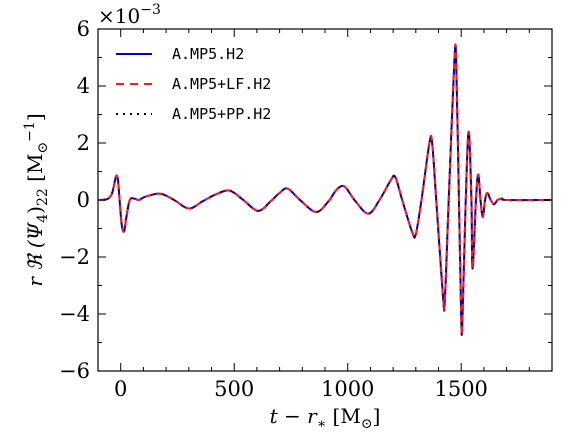  I want to click on y-tick-label: −2, so click(74, 257).